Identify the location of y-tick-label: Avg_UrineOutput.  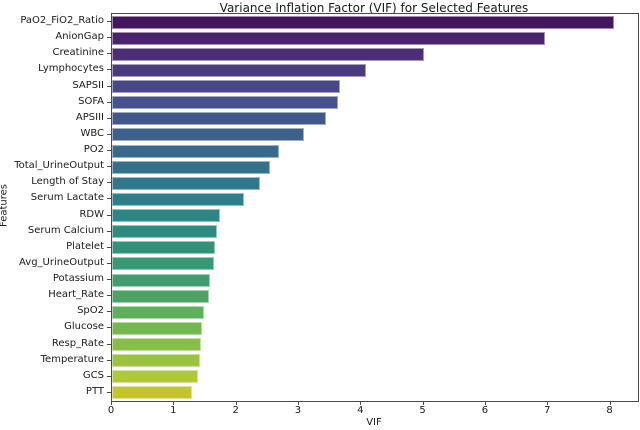
(61, 262).